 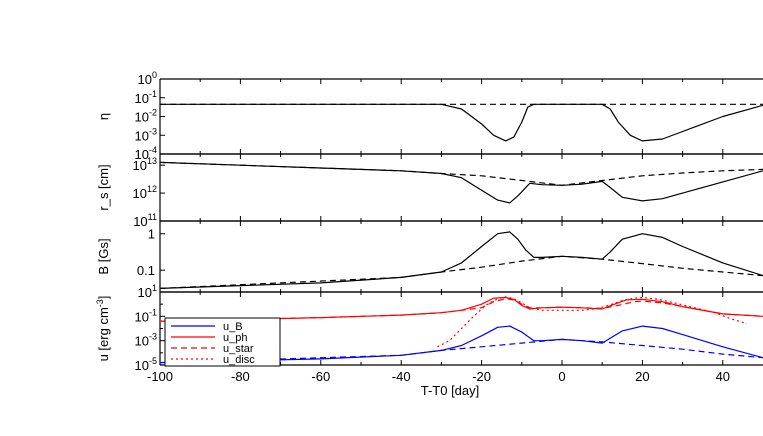 I want to click on y-axis-title-u: u [erg cm-3], so click(x=103, y=329).